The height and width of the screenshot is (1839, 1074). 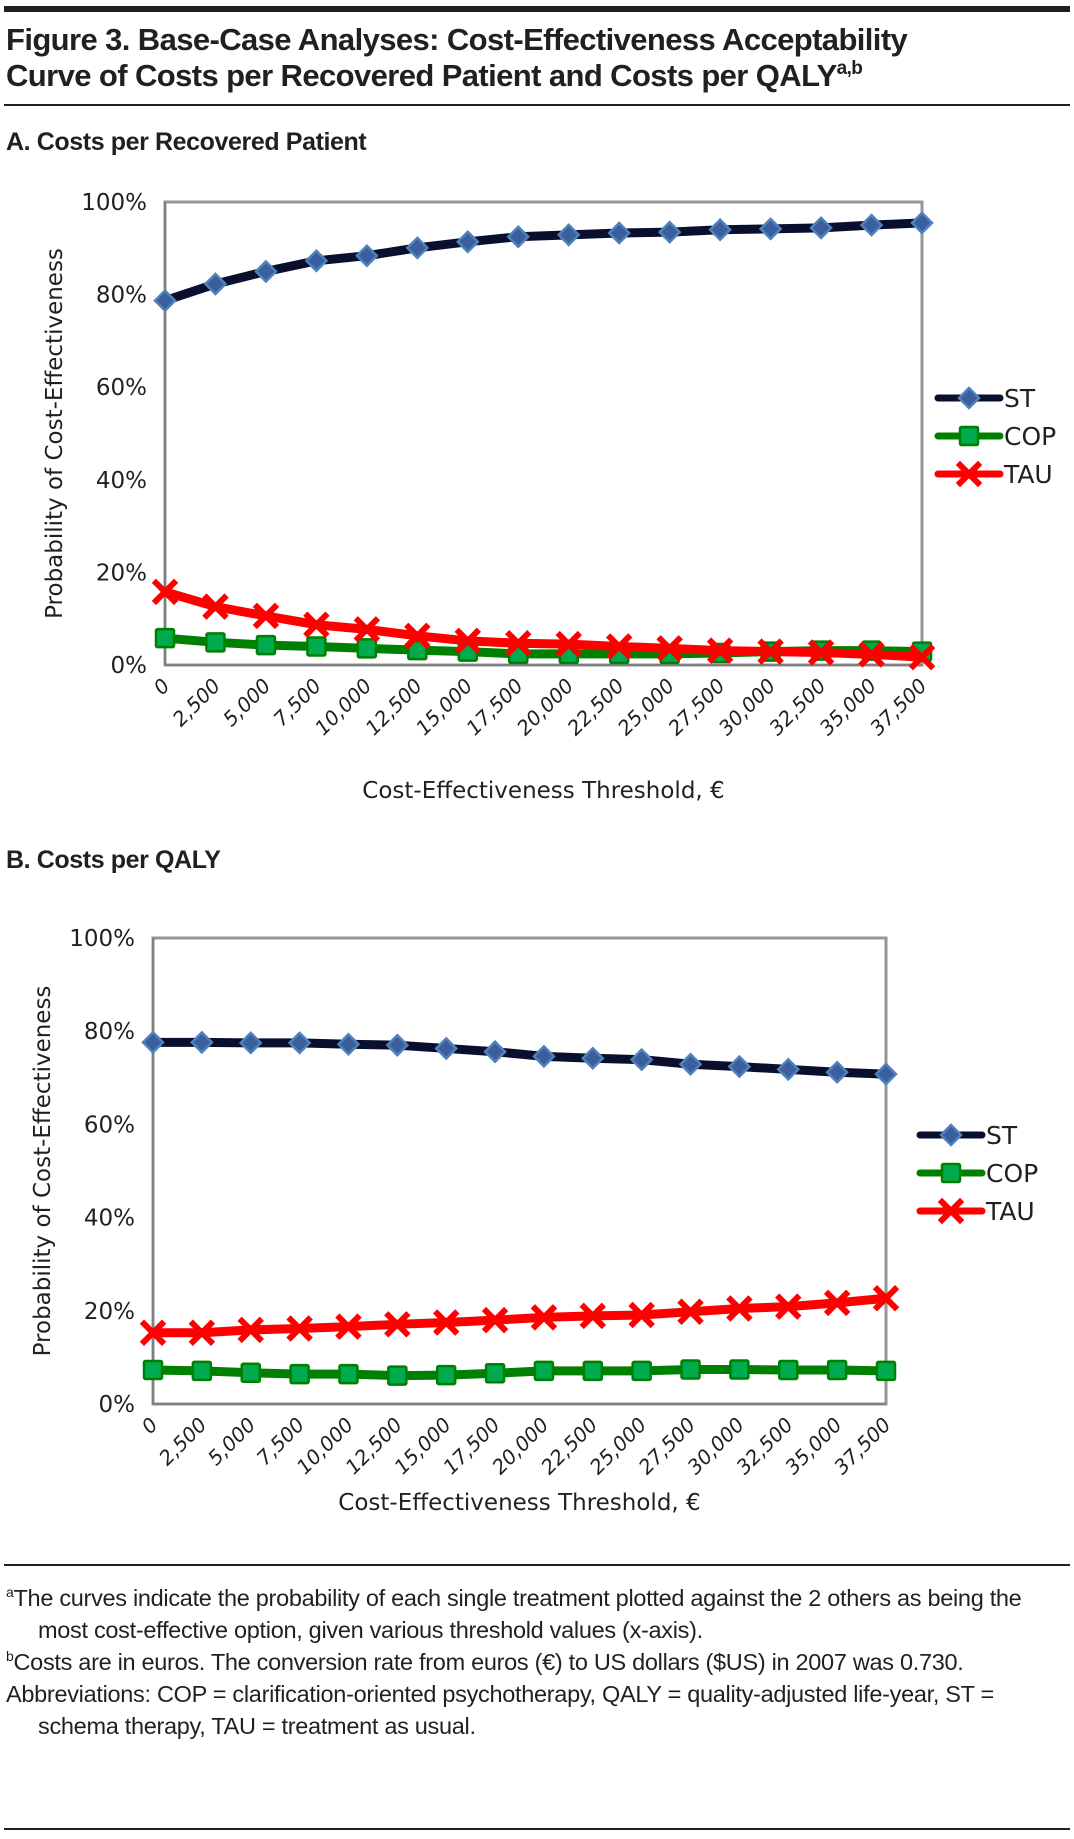 I want to click on legend: ST COP TAU, so click(x=995, y=436).